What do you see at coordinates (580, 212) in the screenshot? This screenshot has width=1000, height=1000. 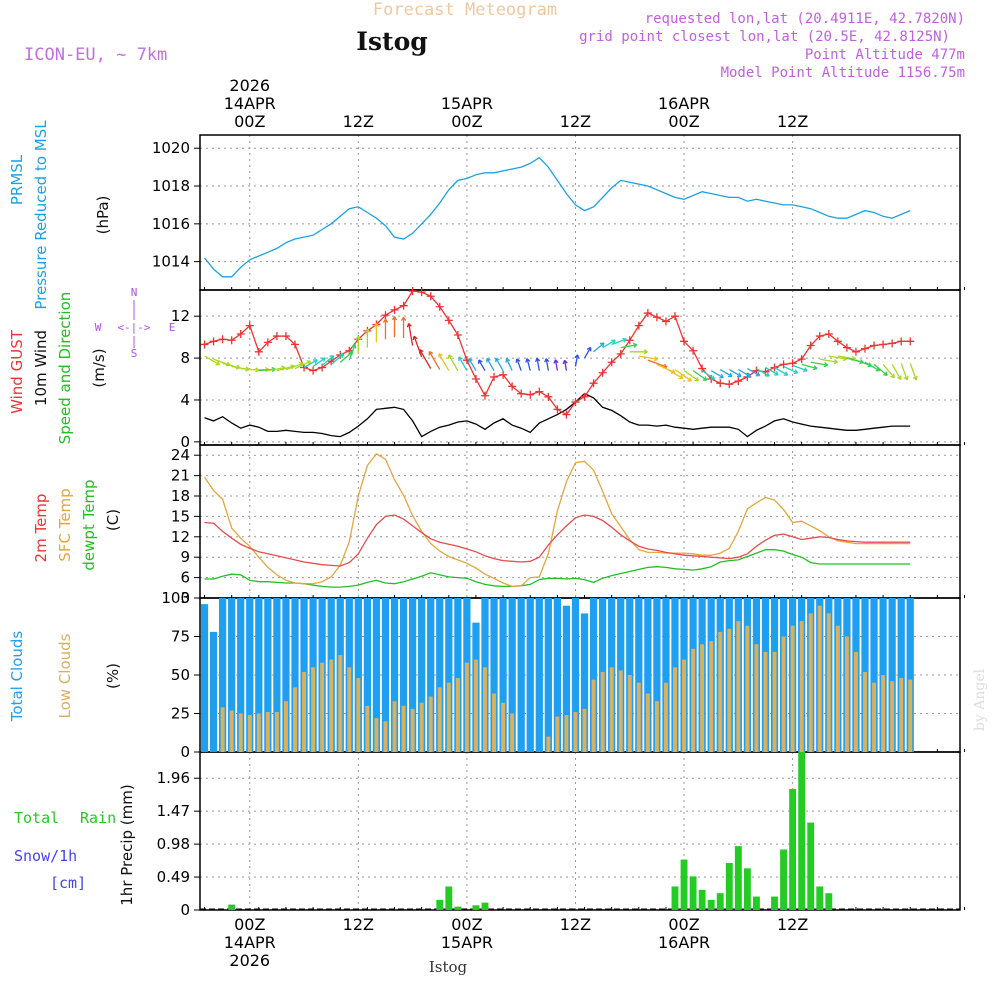 I see `pressure-frame` at bounding box center [580, 212].